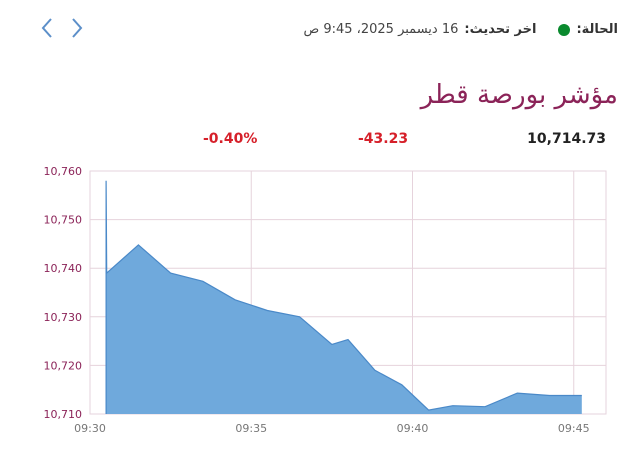 The width and height of the screenshot is (640, 451). What do you see at coordinates (63, 220) in the screenshot?
I see `y-tick-label: 10,750` at bounding box center [63, 220].